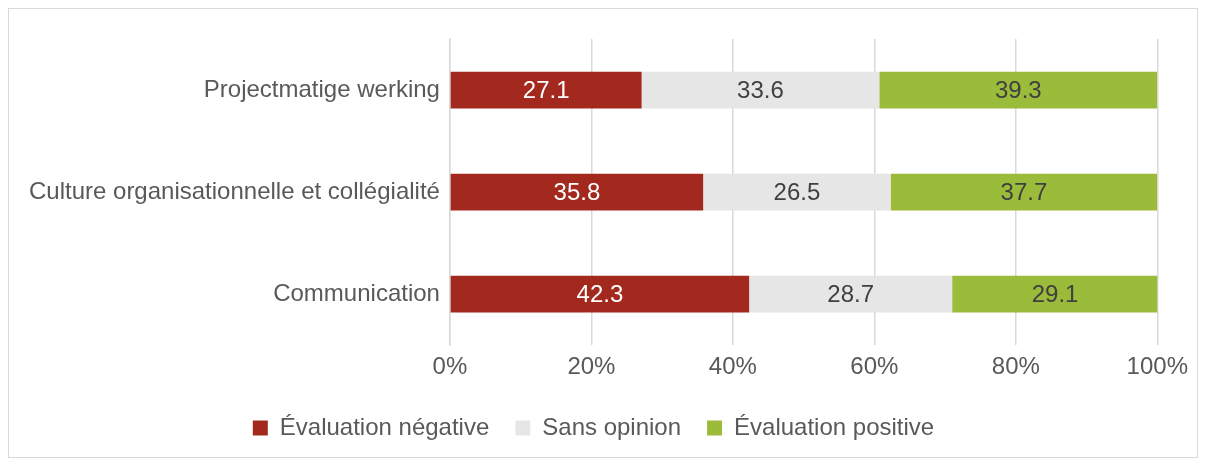 The height and width of the screenshot is (468, 1208). What do you see at coordinates (1157, 366) in the screenshot?
I see `x-tick-label: 100%` at bounding box center [1157, 366].